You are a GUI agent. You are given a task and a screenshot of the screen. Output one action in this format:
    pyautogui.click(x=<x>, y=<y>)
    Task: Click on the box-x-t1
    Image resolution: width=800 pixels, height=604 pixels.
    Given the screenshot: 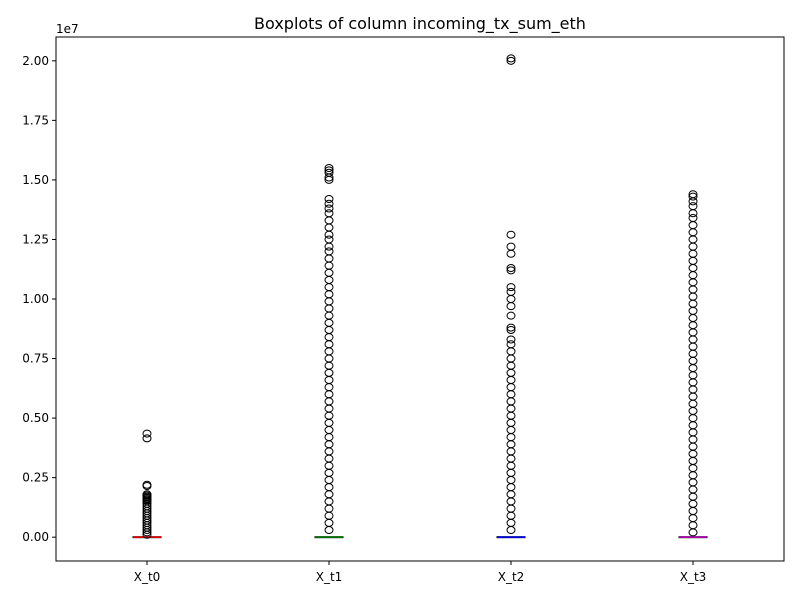 What is the action you would take?
    pyautogui.click(x=329, y=351)
    